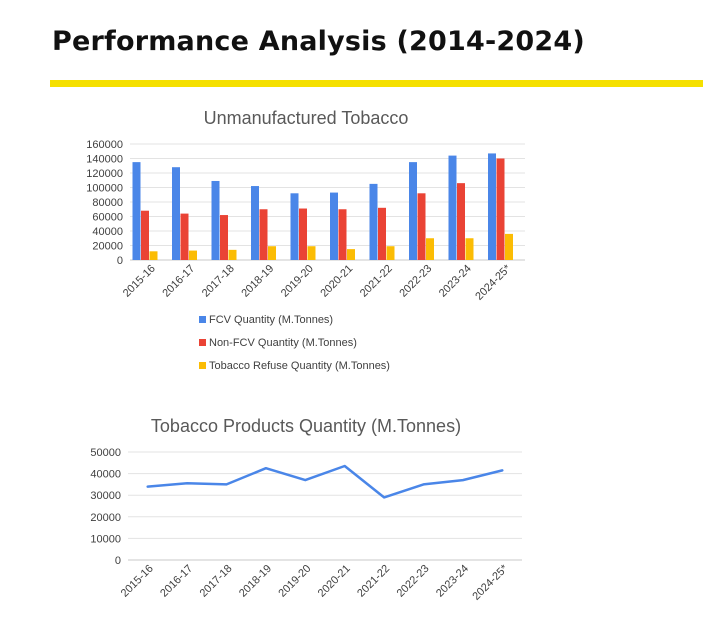  What do you see at coordinates (105, 475) in the screenshot?
I see `chart2-ytick-label: 40000` at bounding box center [105, 475].